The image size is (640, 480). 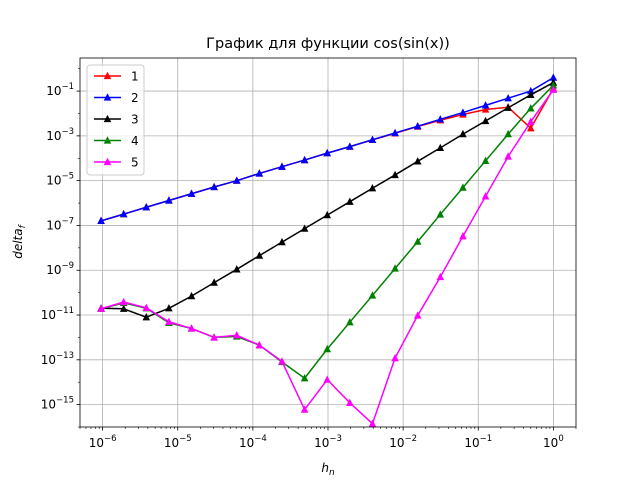 I want to click on legend: 1 2 3 4 5, so click(x=115, y=120).